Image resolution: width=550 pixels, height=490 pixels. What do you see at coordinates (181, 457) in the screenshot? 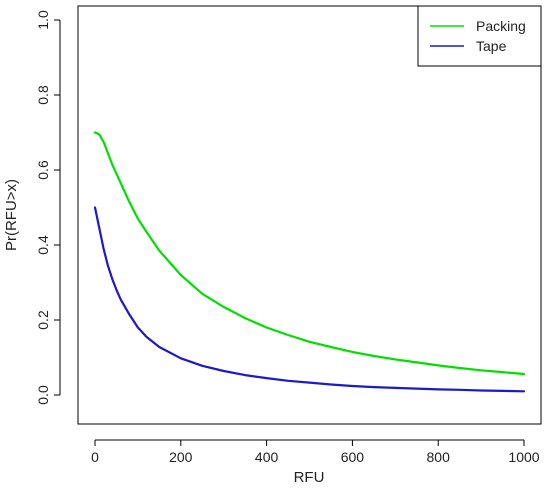
I see `x-tick-label: 200` at bounding box center [181, 457].